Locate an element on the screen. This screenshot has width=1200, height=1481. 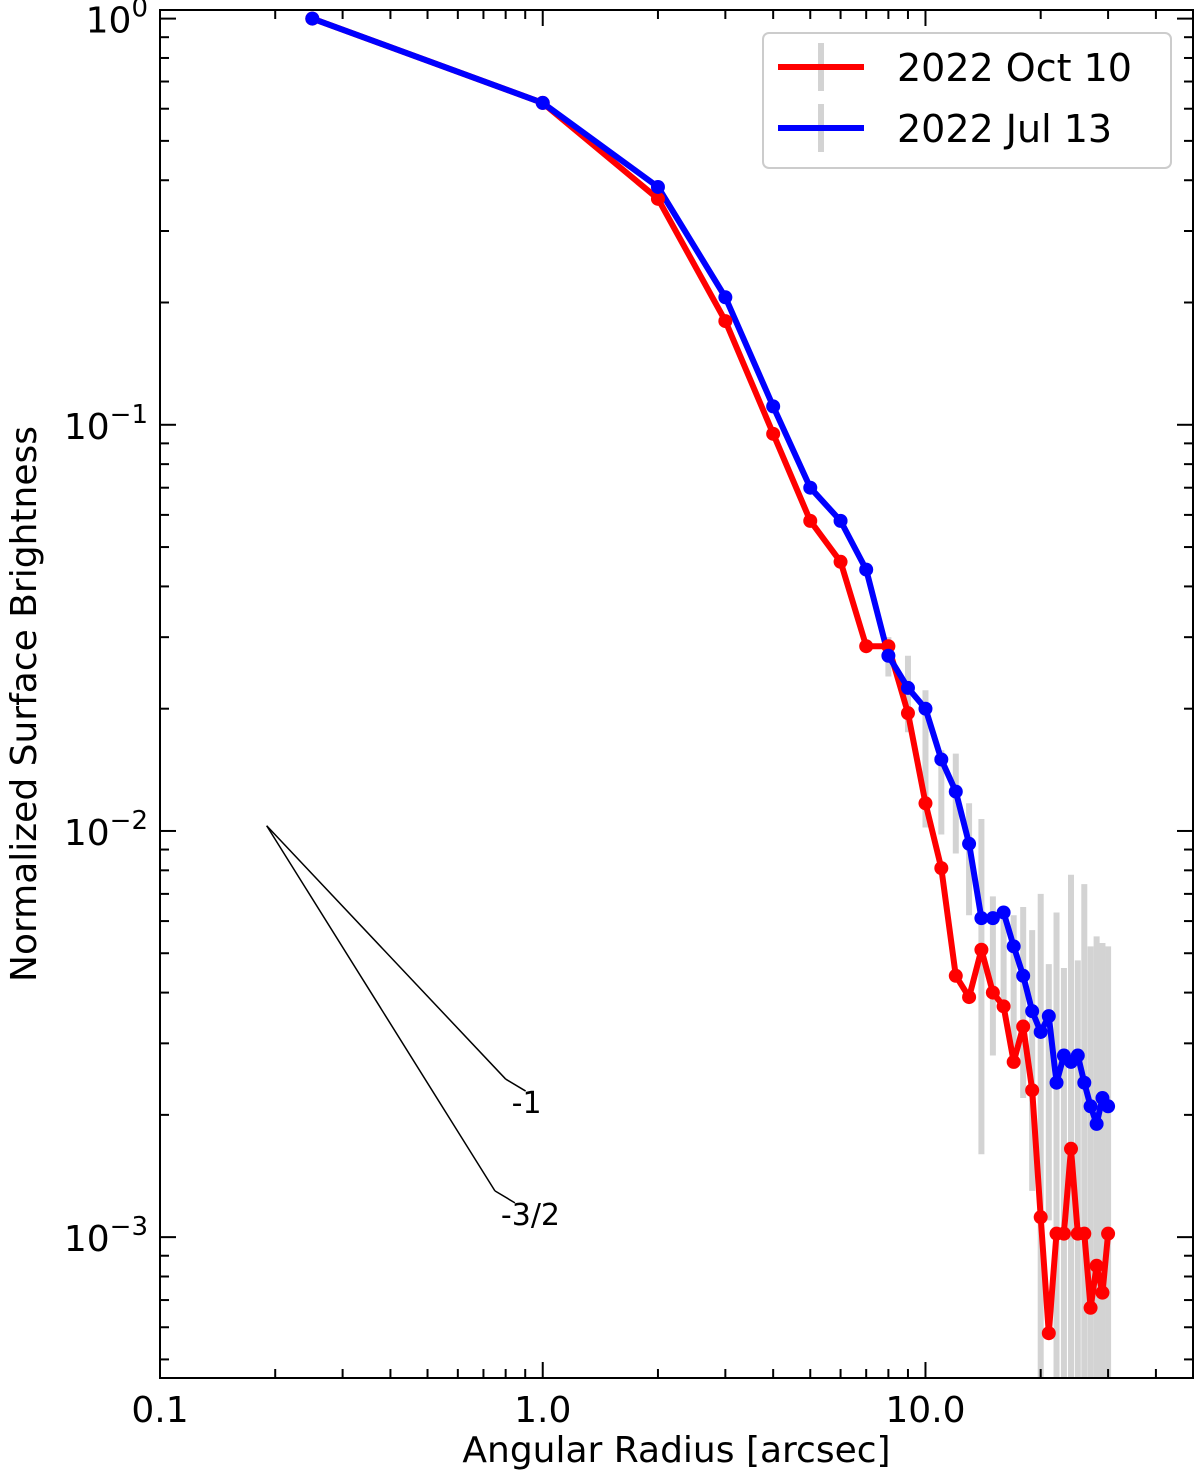
legend-label-oct: 2022 Oct 10 is located at coordinates (1014, 68).